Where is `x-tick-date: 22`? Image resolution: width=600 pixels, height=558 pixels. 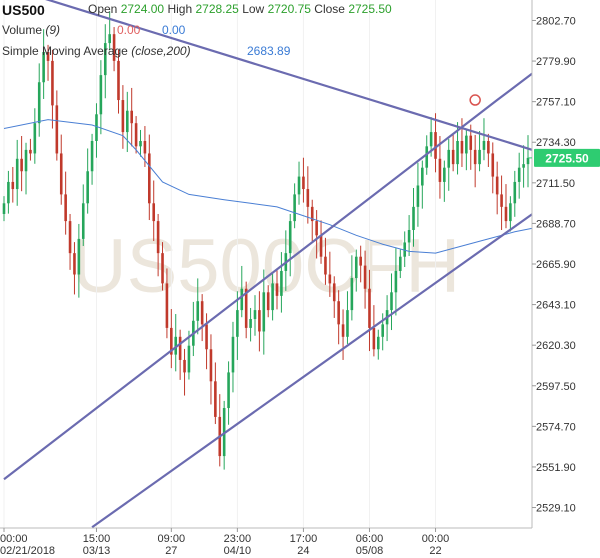
x-tick-date: 22 is located at coordinates (435, 551).